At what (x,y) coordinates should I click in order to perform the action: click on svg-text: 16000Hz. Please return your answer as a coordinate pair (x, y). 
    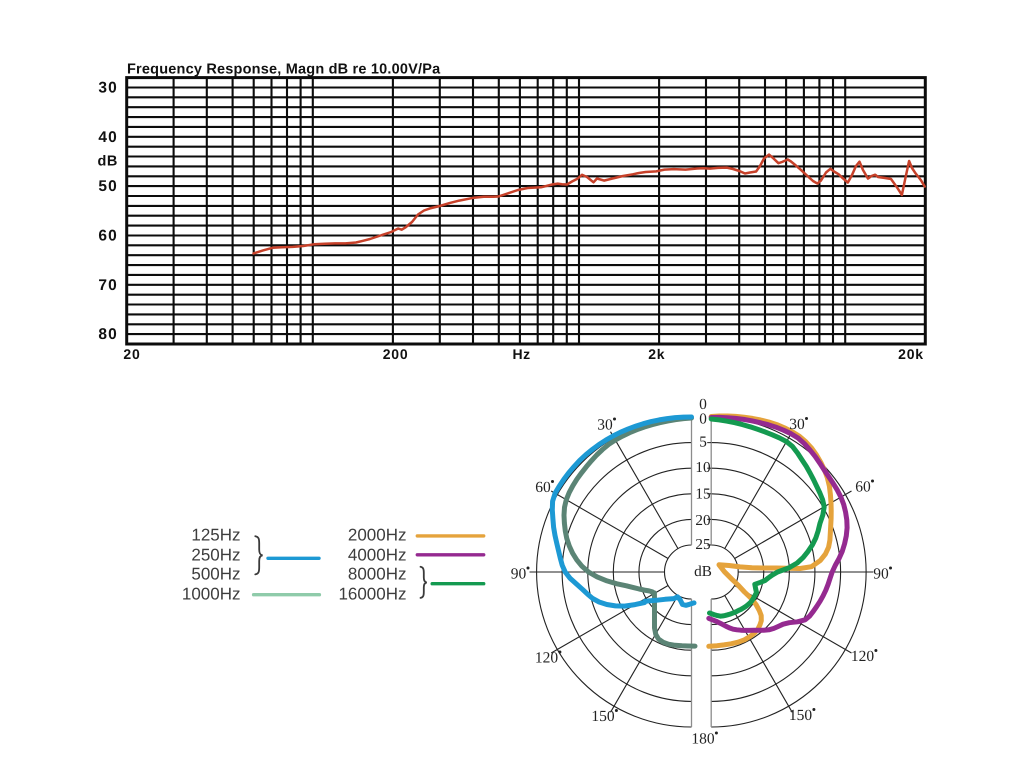
    Looking at the image, I should click on (372, 593).